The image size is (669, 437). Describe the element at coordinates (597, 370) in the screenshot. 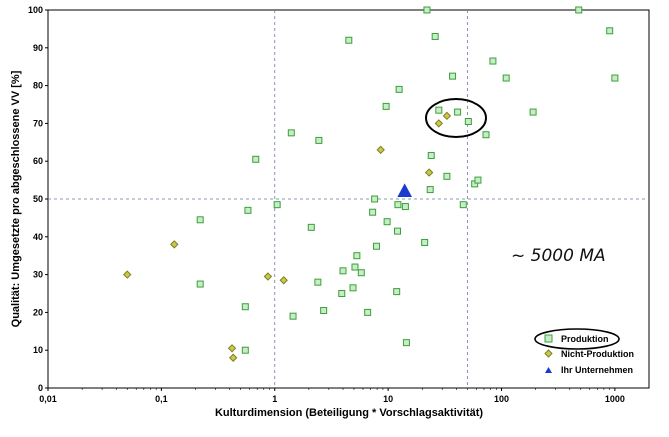

I see `legend-label-ihr-unternehmen: Ihr Unternehmen` at that location.